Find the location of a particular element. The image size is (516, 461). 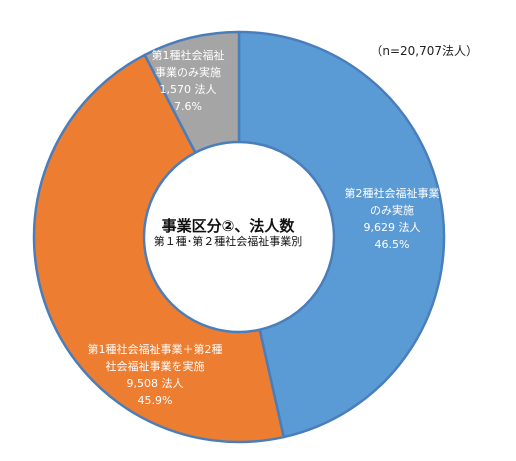

slice-label-type1-and-type2: 第1種社会福祉事業＋第2種 社会福祉事業を実施 9,508 法人 45.9% is located at coordinates (155, 375).